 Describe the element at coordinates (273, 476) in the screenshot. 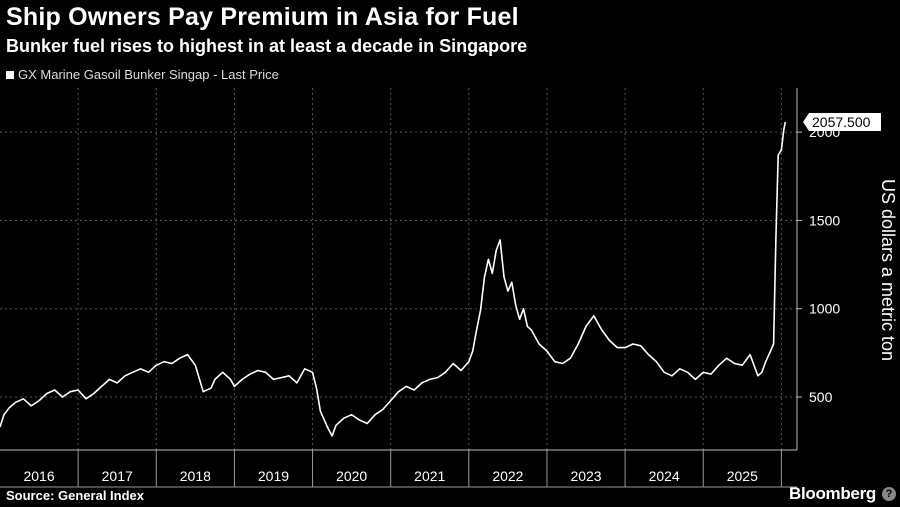

I see `x-tick-label: 2019` at that location.